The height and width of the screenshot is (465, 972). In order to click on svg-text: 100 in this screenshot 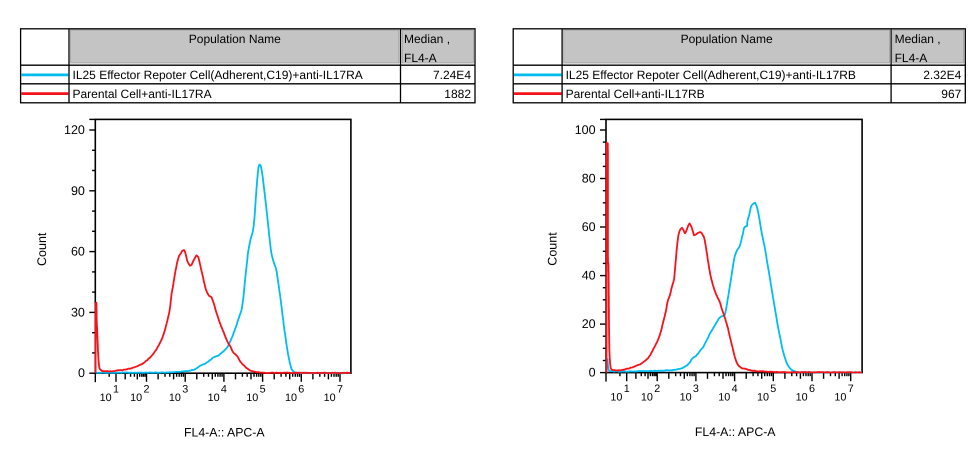, I will do `click(585, 130)`.